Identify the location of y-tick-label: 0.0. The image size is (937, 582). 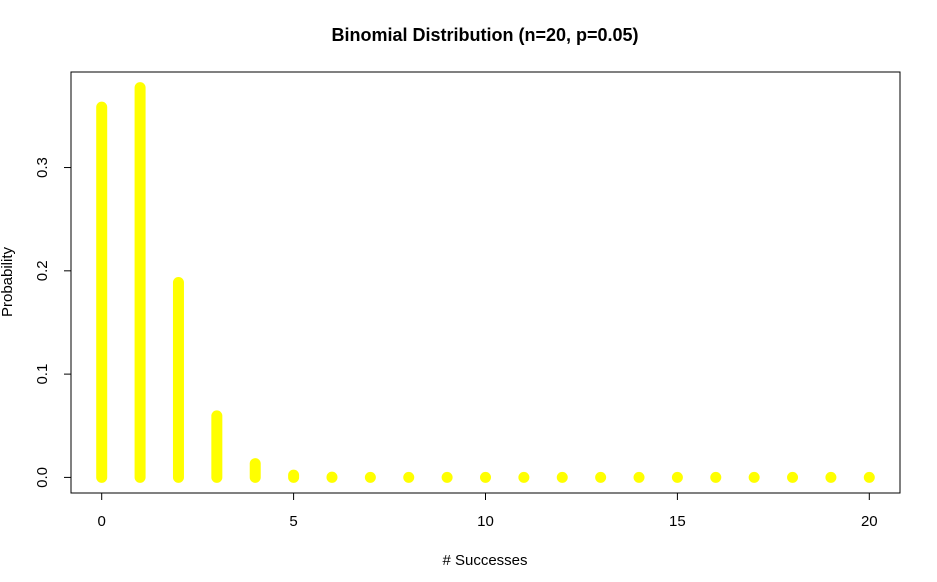
(42, 477).